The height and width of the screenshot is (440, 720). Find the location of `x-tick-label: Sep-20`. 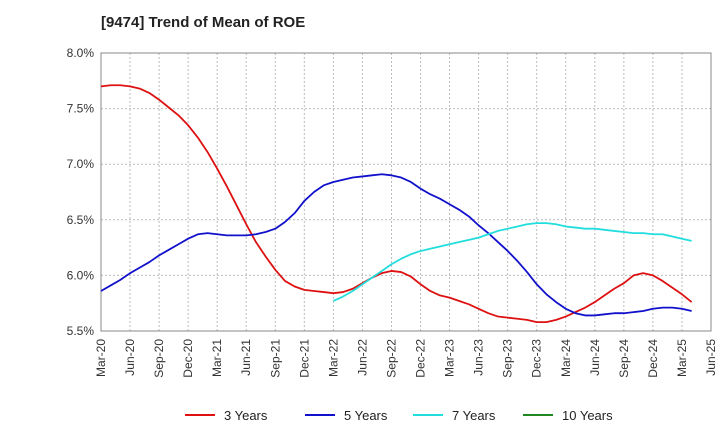

x-tick-label: Sep-20 is located at coordinates (159, 358).